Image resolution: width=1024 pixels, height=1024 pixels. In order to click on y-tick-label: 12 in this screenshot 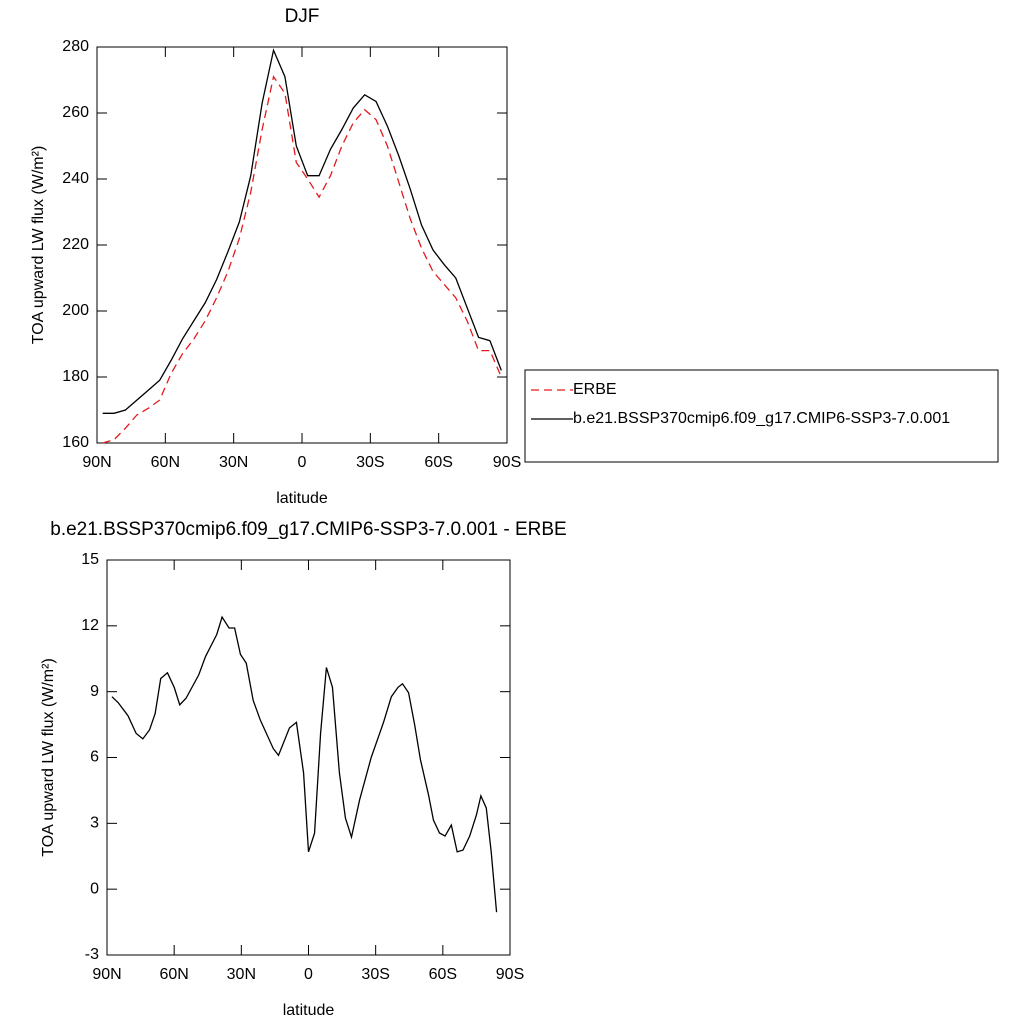, I will do `click(90, 625)`.